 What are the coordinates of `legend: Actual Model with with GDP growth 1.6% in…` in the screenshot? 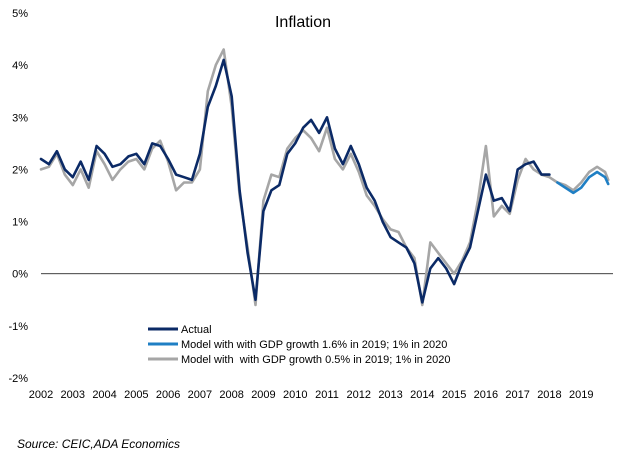 It's located at (299, 345).